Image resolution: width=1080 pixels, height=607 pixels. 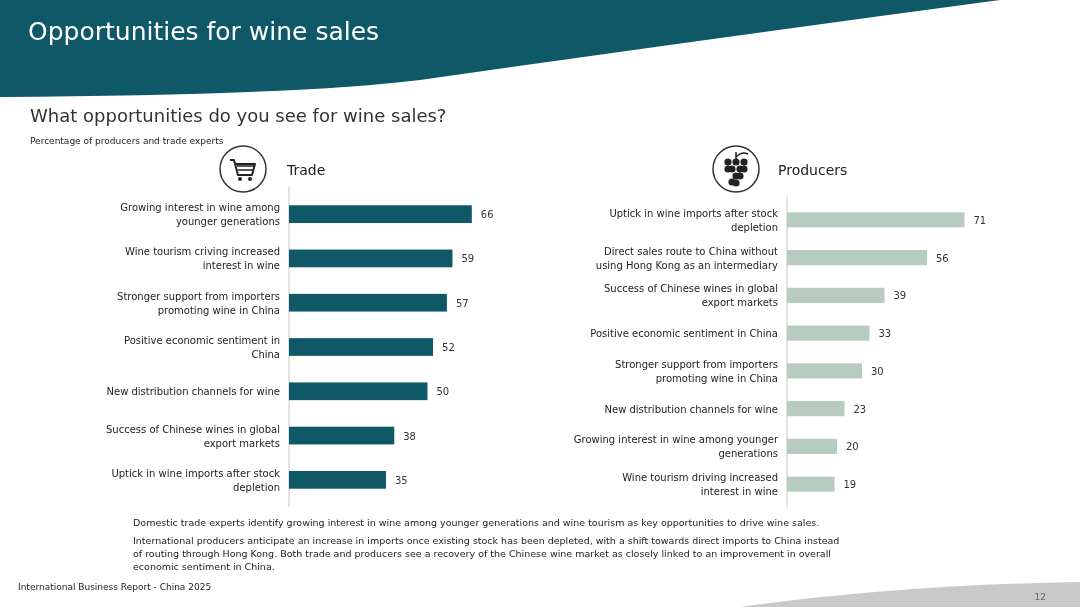 What do you see at coordinates (401, 480) in the screenshot?
I see `data-label: 35` at bounding box center [401, 480].